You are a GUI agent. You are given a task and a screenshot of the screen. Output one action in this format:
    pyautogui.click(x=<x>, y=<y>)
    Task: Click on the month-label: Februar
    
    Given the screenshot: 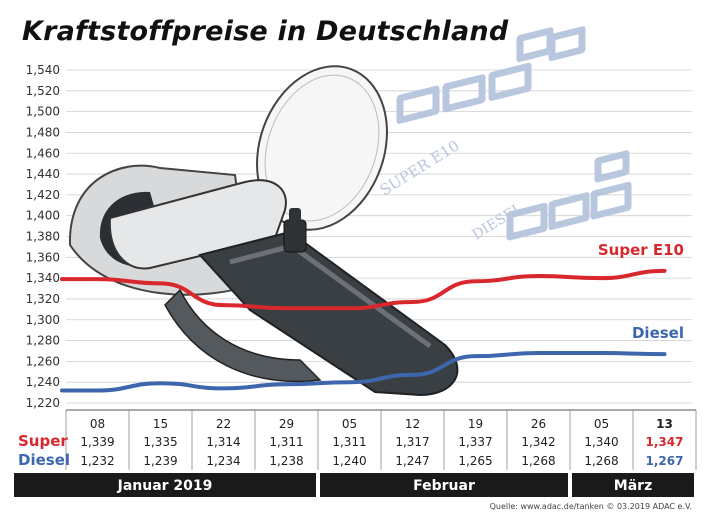 What is the action you would take?
    pyautogui.click(x=444, y=486)
    